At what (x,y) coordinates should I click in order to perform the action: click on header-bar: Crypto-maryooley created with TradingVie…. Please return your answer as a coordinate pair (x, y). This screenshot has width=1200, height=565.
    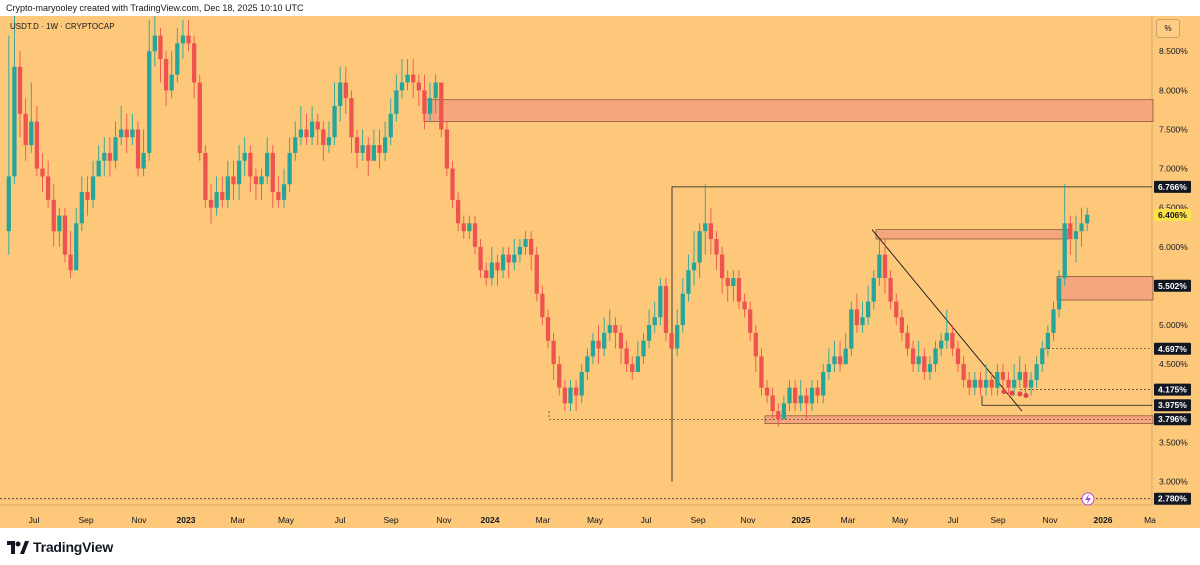
    Looking at the image, I should click on (600, 8).